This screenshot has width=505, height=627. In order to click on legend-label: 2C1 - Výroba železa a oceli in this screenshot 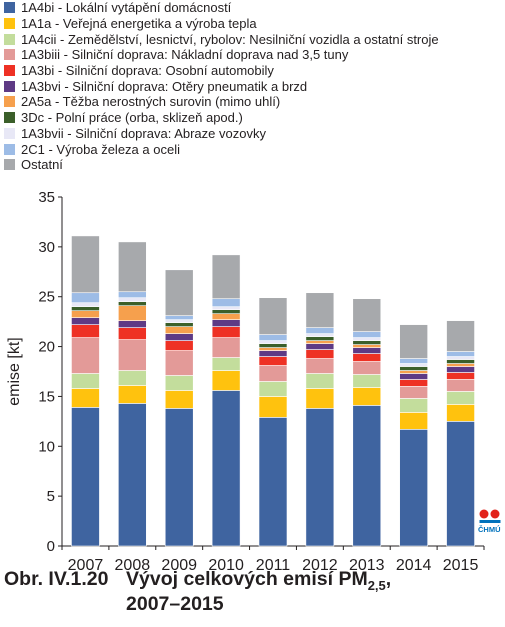, I will do `click(100, 149)`.